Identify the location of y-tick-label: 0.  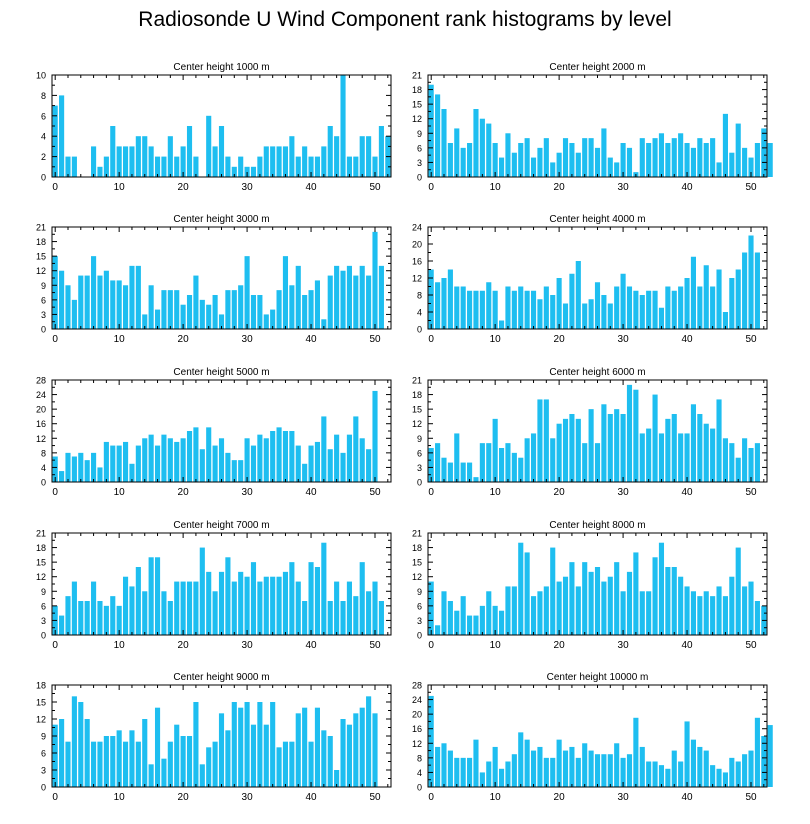
(419, 330).